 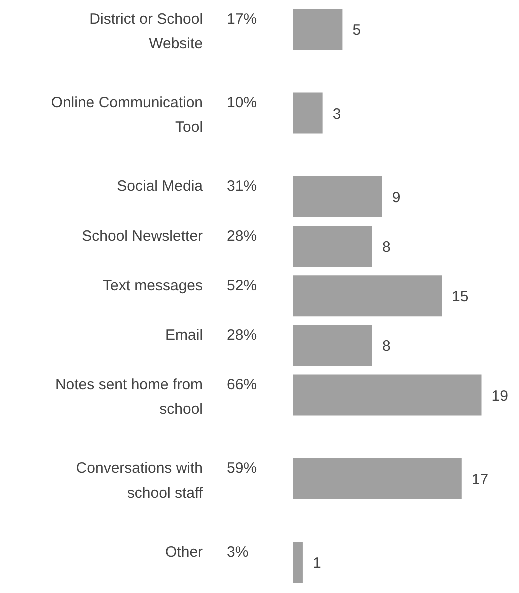 What do you see at coordinates (480, 480) in the screenshot?
I see `data-label: 17` at bounding box center [480, 480].